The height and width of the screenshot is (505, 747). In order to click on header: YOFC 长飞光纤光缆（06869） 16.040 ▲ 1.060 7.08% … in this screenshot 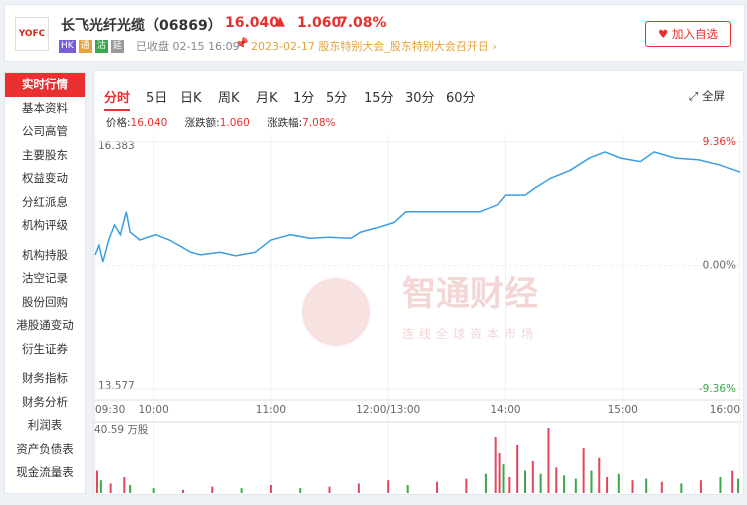, I will do `click(374, 33)`.